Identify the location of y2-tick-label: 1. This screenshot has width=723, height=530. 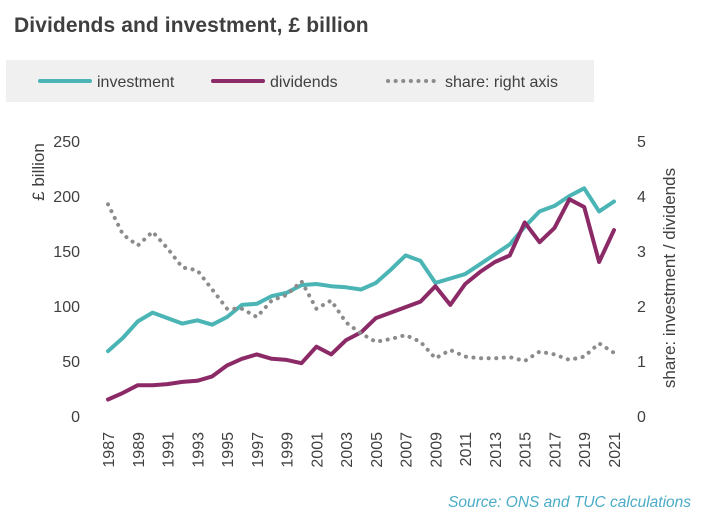
(641, 362).